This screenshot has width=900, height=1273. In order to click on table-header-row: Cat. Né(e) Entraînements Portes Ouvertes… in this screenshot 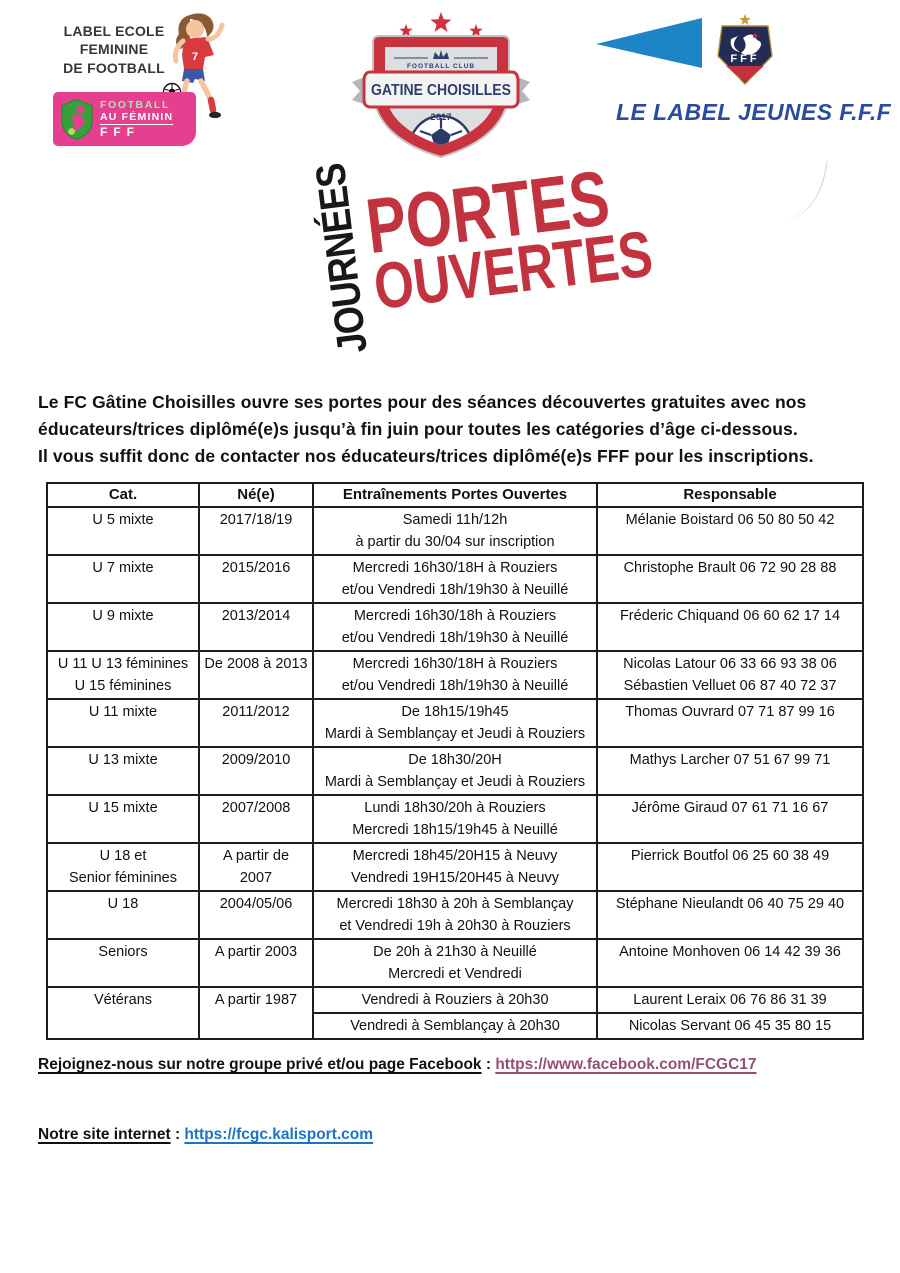, I will do `click(455, 495)`.